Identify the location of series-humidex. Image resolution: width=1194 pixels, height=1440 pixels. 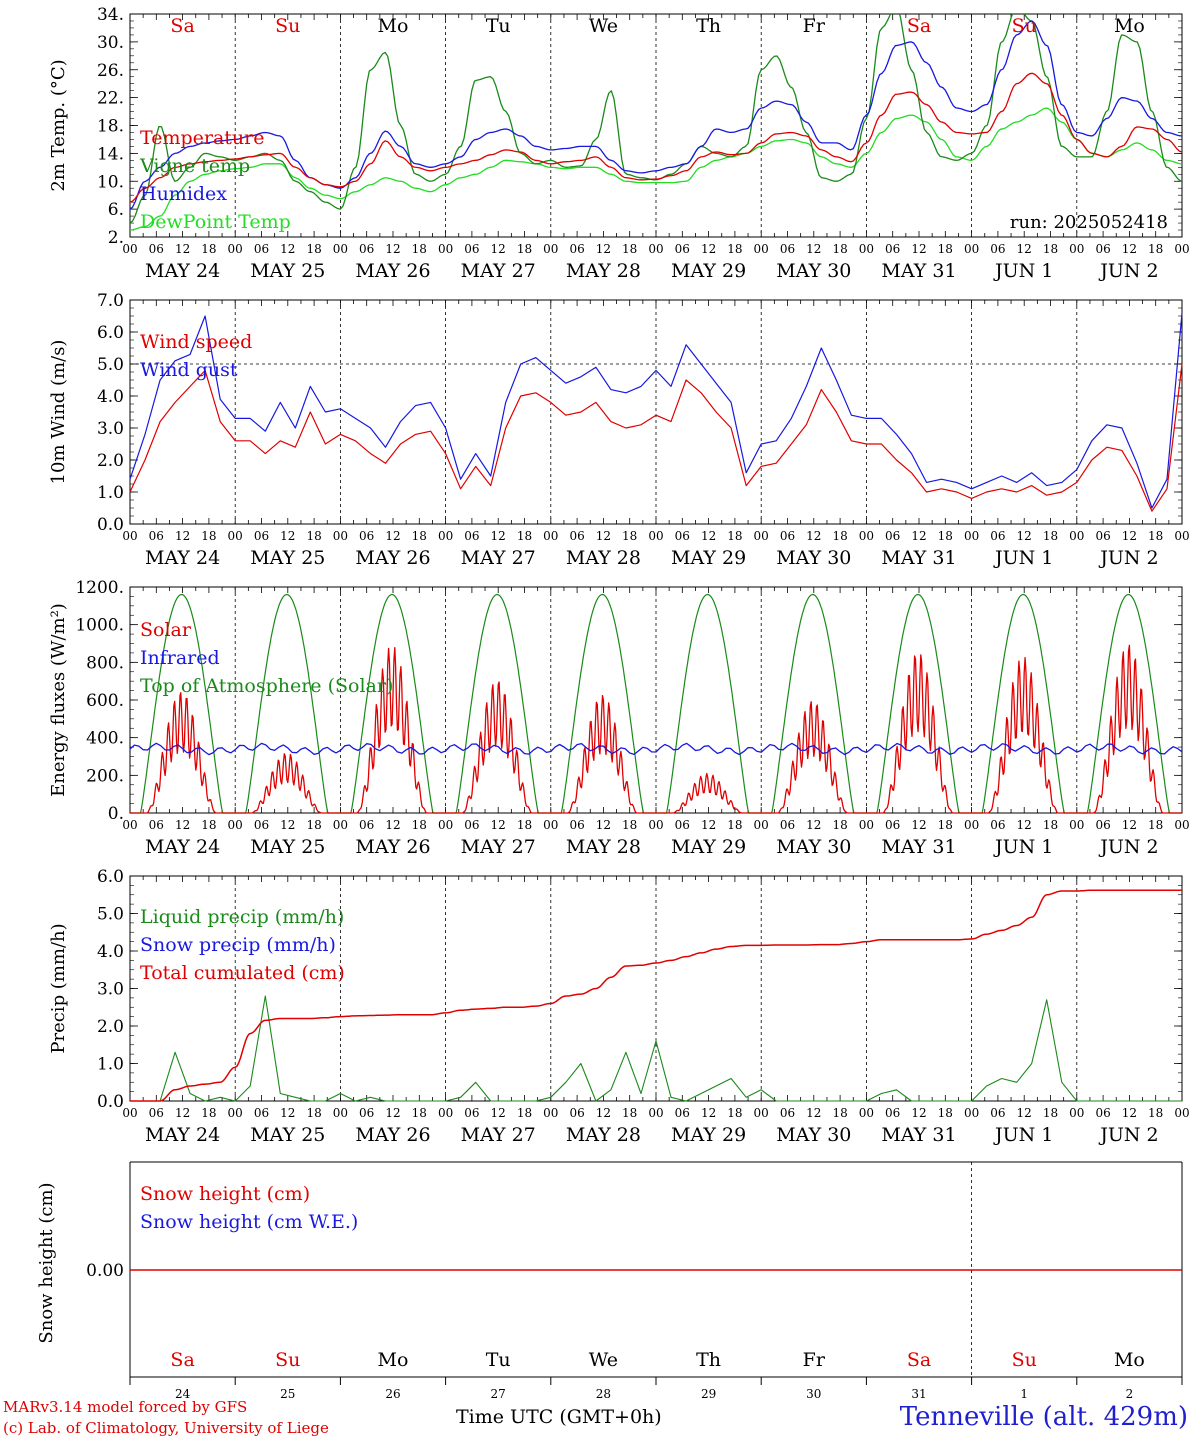
(656, 115).